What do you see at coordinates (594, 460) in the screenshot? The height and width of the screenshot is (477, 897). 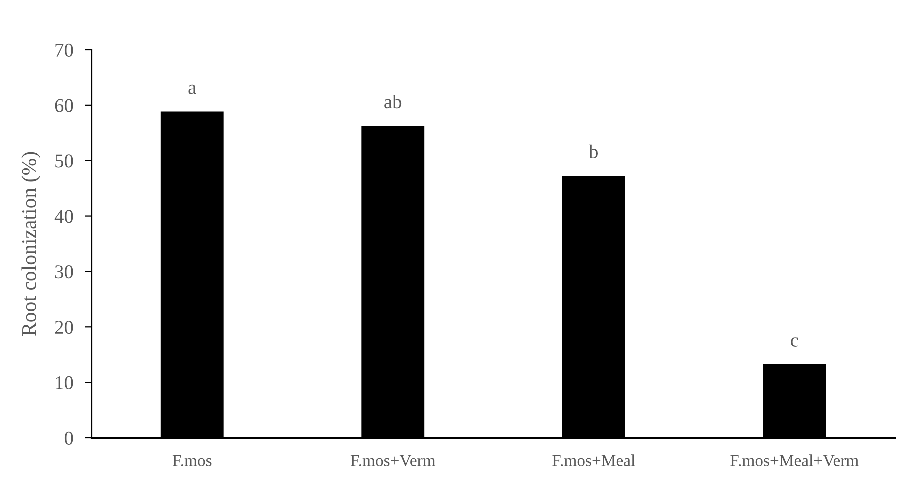 I see `x-tick-label: F.mos+Meal` at bounding box center [594, 460].